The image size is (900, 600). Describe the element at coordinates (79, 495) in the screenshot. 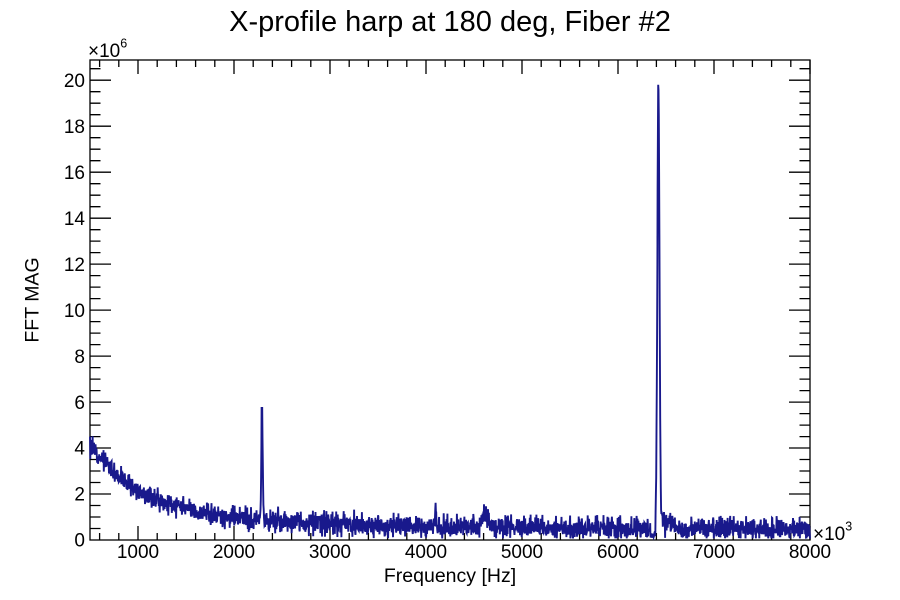

I see `svg-text: 2` at that location.